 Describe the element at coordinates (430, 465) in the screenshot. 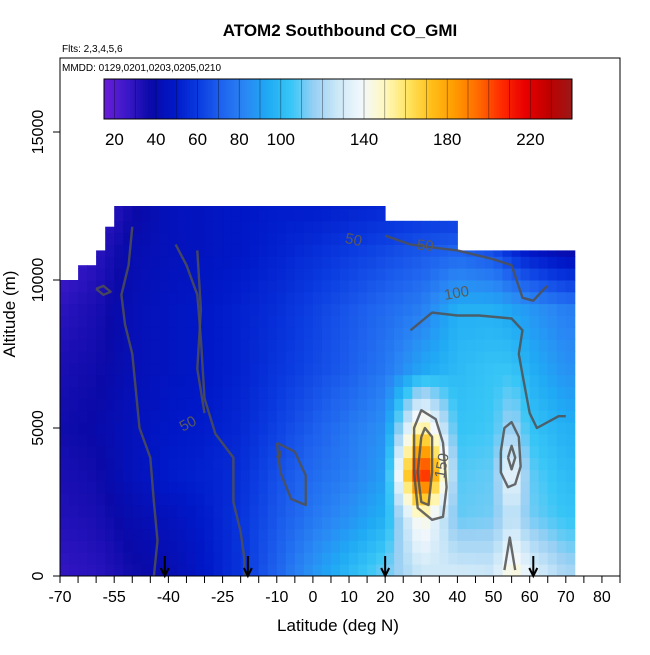

I see `contour-line` at that location.